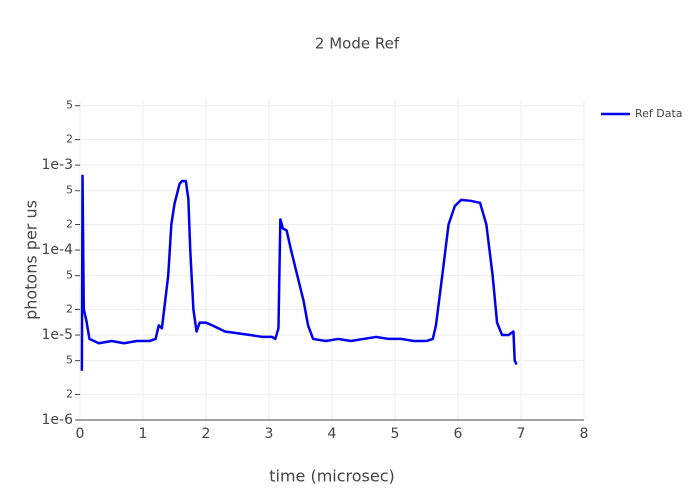  I want to click on x-tick-label: 5, so click(395, 434).